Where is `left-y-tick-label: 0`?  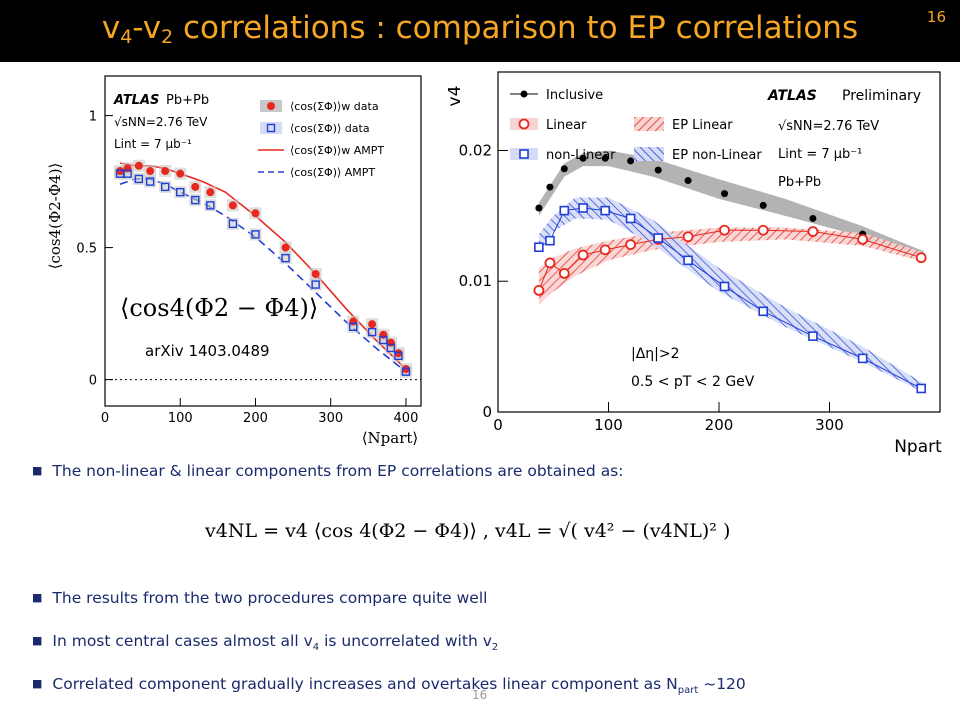 left-y-tick-label: 0 is located at coordinates (93, 381).